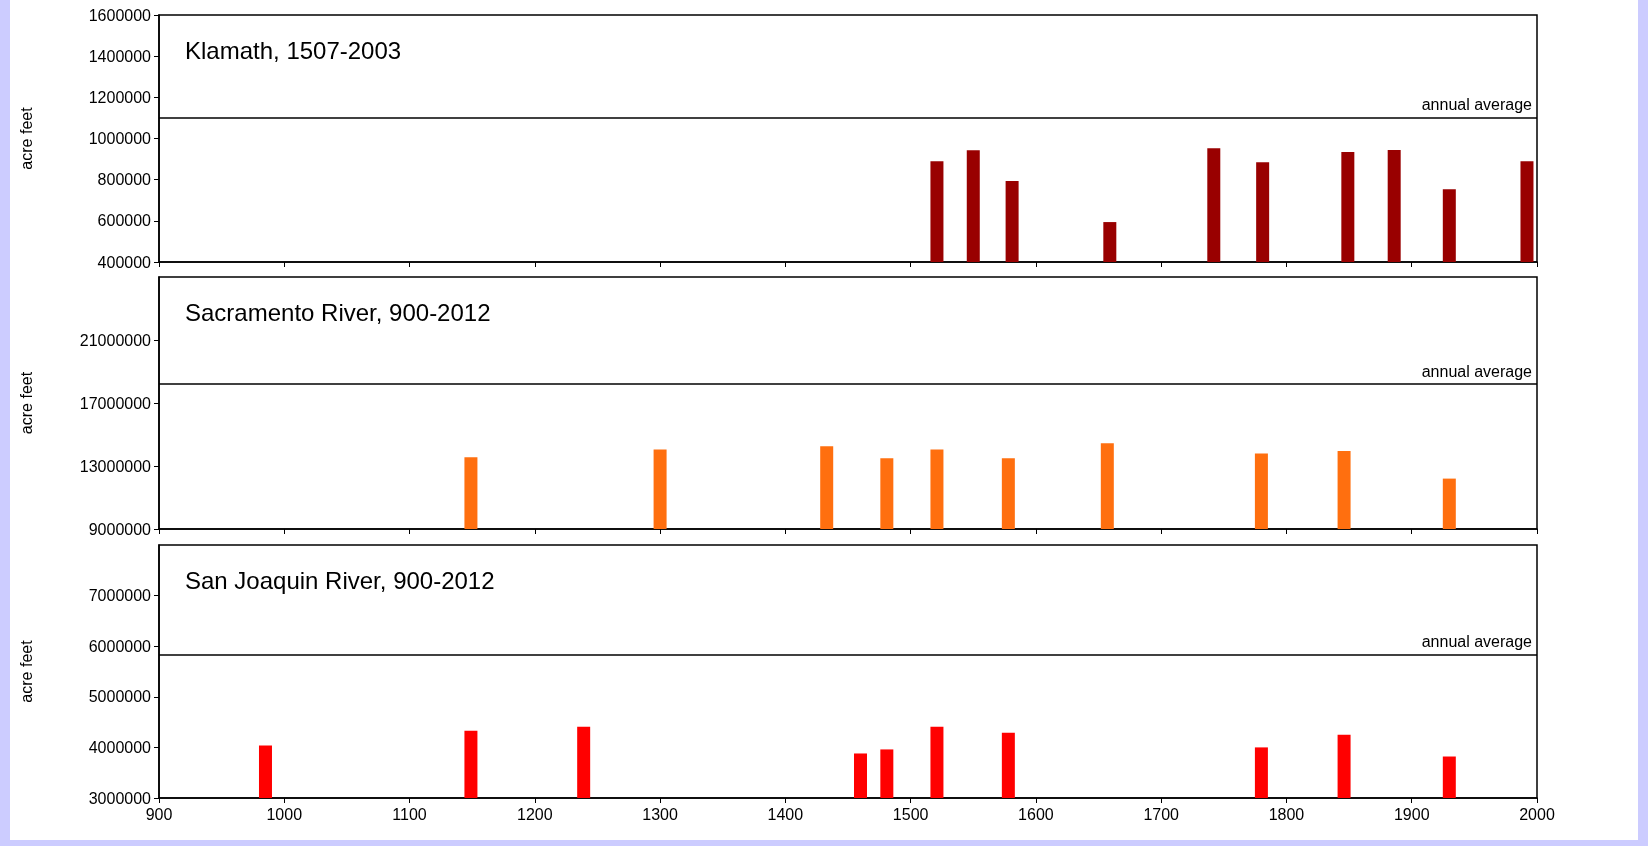  Describe the element at coordinates (120, 56) in the screenshot. I see `y-tick-label: 1400000` at that location.